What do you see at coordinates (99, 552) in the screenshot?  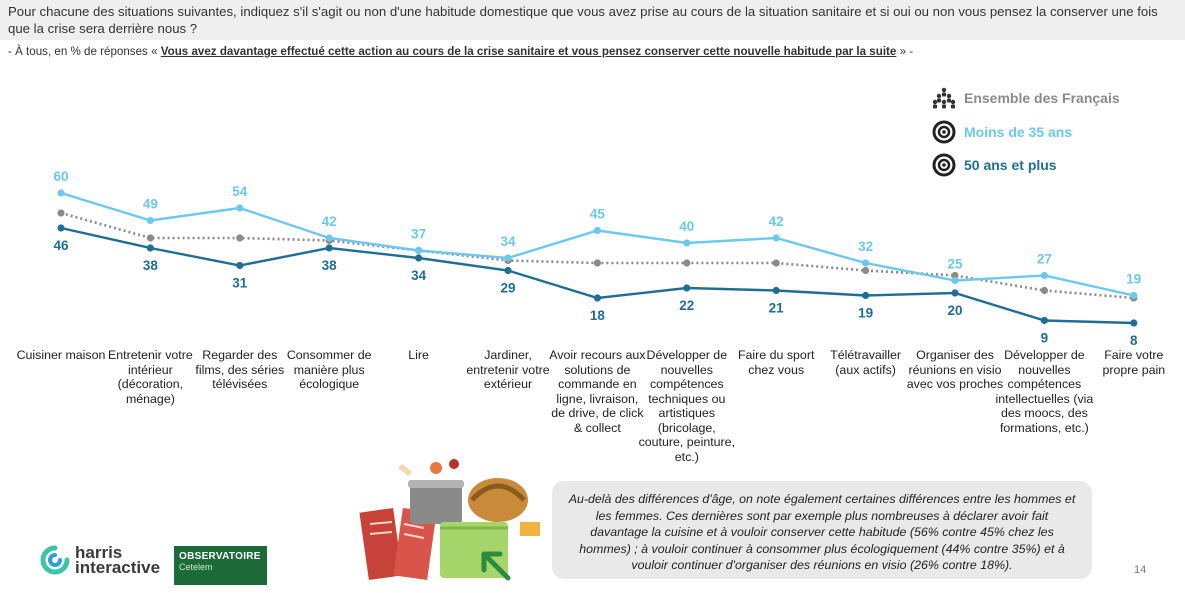 I see `harris-logo-text-1: harris` at bounding box center [99, 552].